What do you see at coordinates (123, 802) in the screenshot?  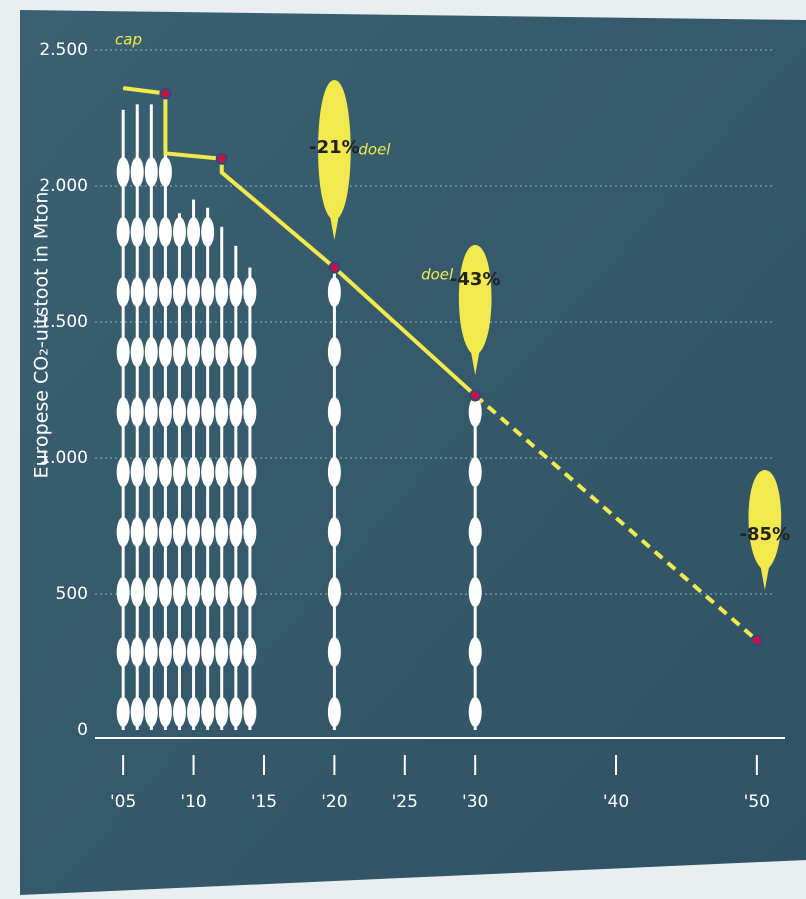 I see `x-tick-label: '05` at bounding box center [123, 802].